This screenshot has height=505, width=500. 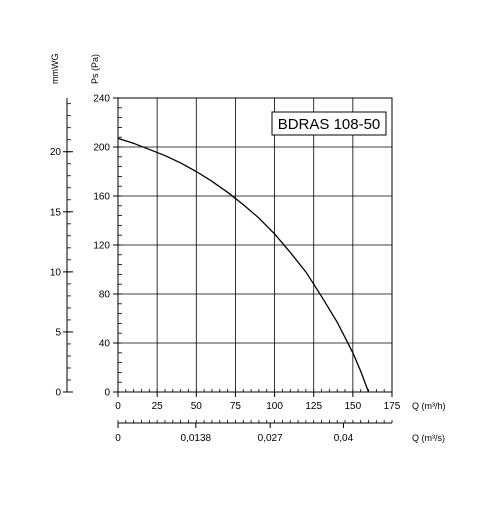 I want to click on x-tick-label: 50, so click(x=197, y=406).